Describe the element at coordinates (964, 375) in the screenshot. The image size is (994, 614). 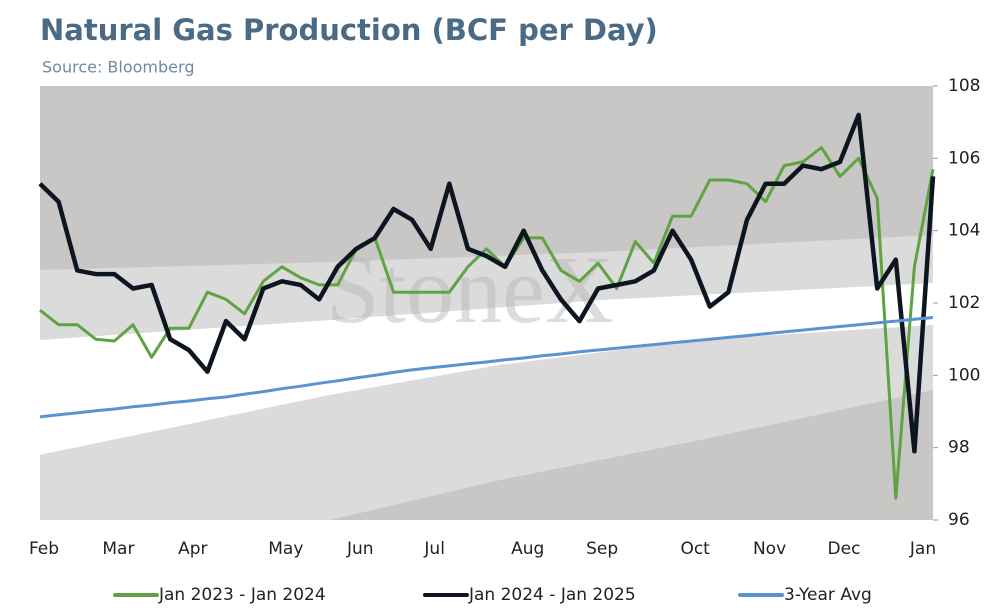
I see `y-tick-label: 100` at that location.